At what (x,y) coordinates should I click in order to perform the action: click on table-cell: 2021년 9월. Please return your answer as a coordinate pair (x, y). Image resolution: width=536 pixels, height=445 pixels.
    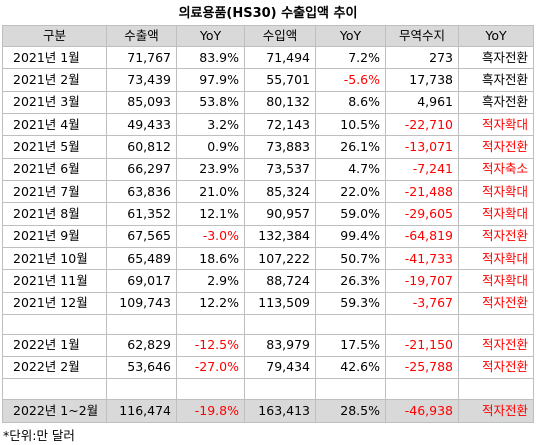
    Looking at the image, I should click on (54, 236).